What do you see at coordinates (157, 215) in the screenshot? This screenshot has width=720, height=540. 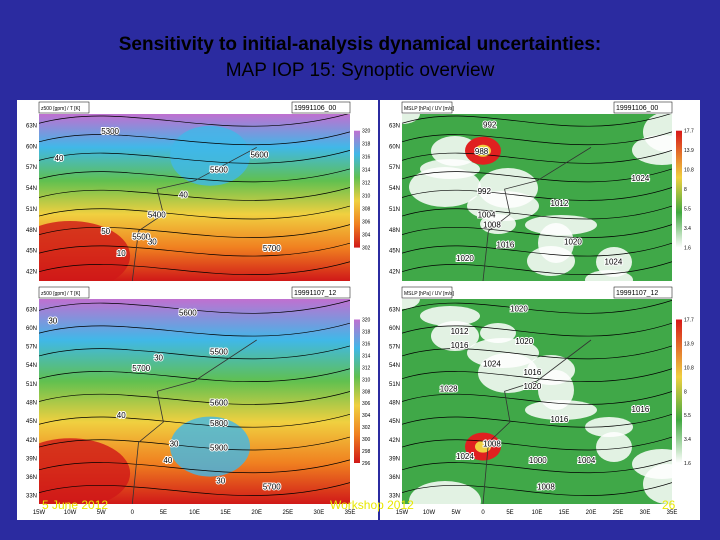 I see `contour-label: 5400` at bounding box center [157, 215].